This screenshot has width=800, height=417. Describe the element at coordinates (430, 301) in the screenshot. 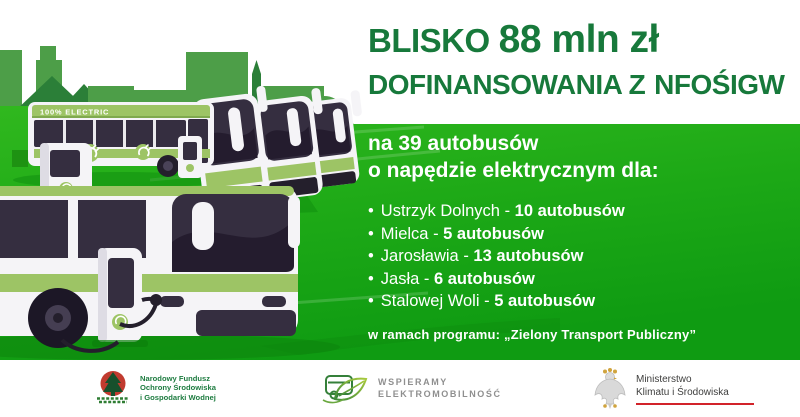

I see `city: Stalowej Woli` at that location.